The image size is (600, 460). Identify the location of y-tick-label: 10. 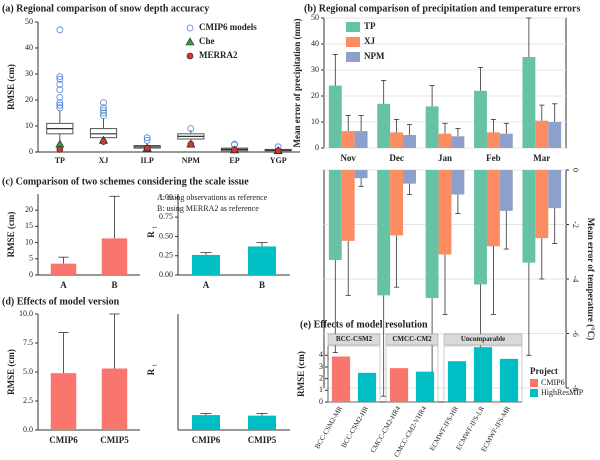
(29, 125).